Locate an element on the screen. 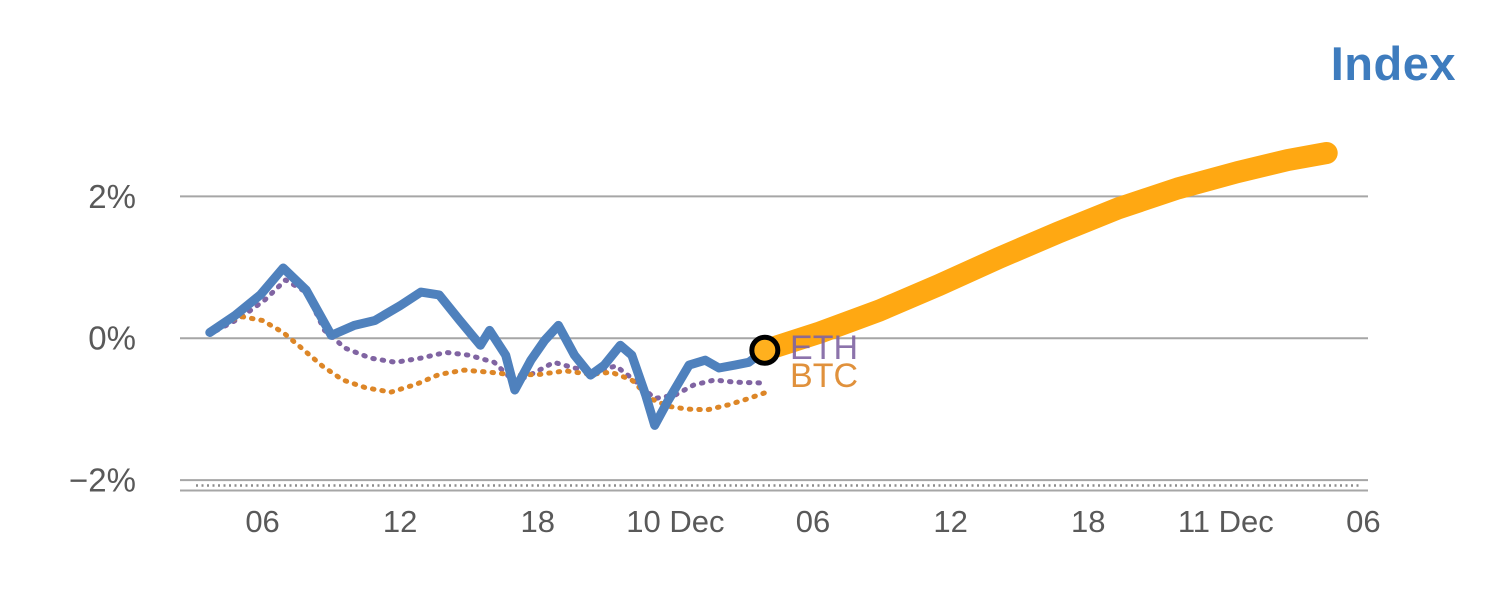 The image size is (1500, 600). series-line-index-forecast is located at coordinates (1045, 252).